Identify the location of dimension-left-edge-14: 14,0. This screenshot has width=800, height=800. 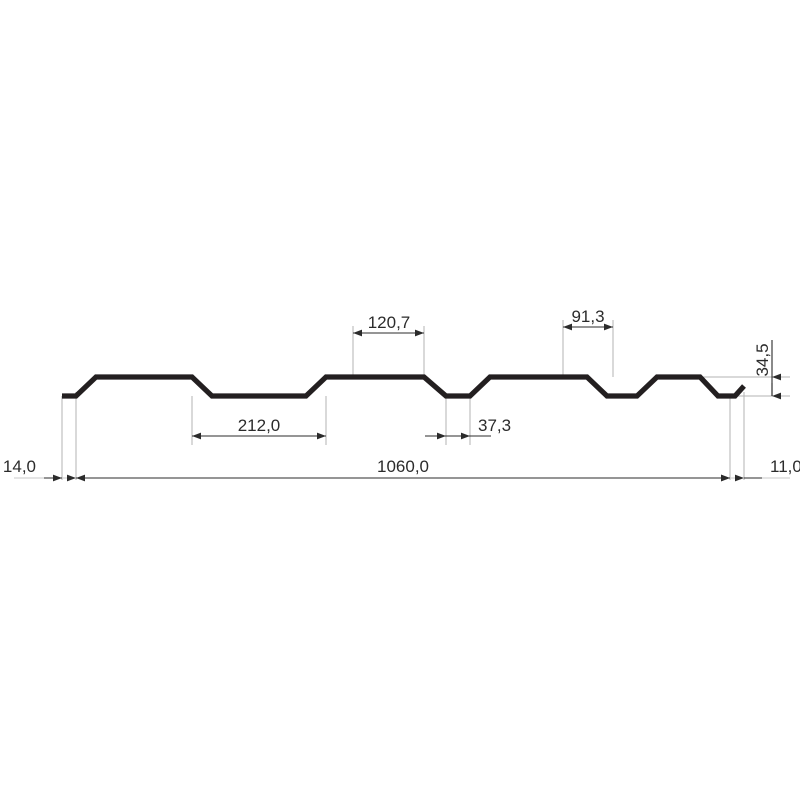
(48, 469).